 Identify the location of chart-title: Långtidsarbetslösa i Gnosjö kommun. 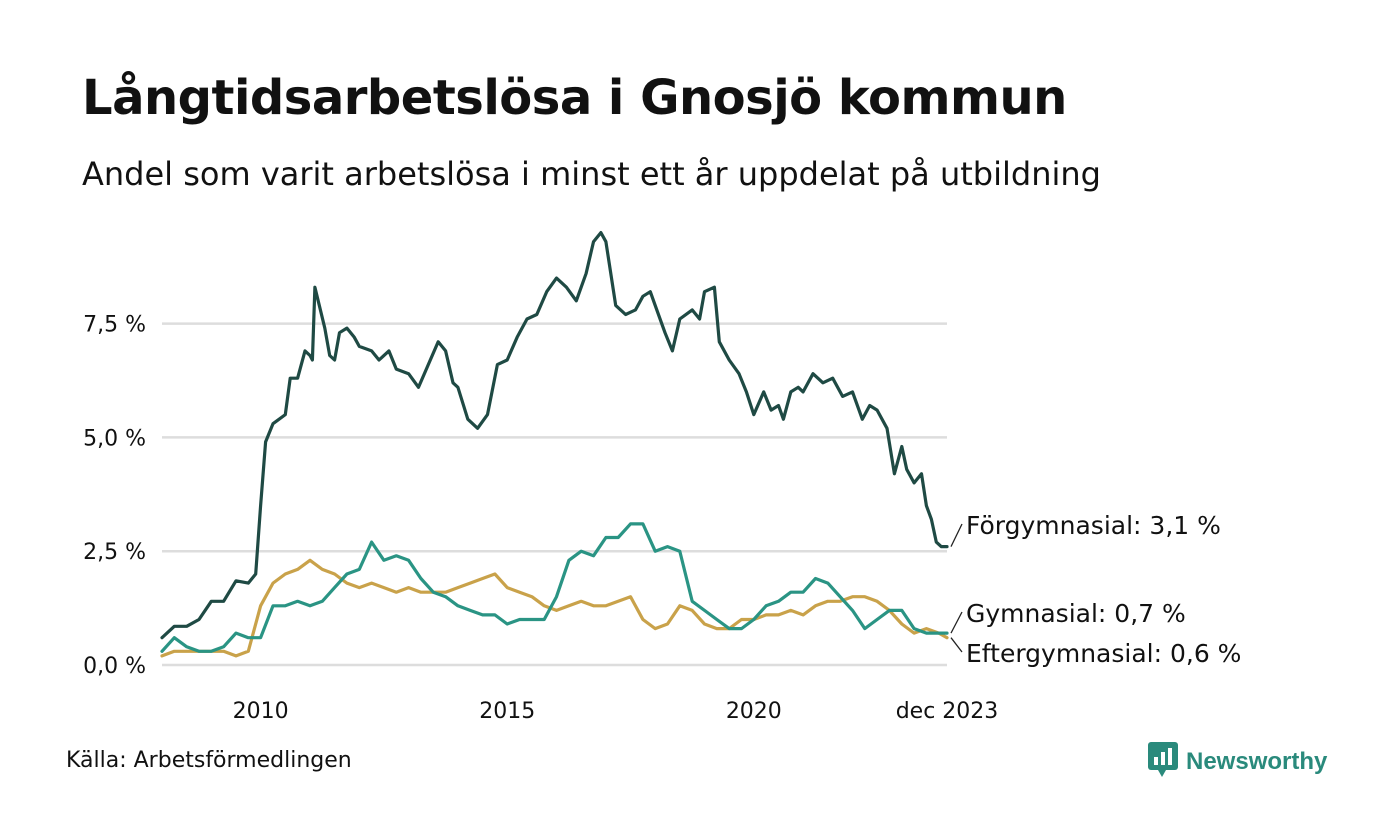
(574, 98).